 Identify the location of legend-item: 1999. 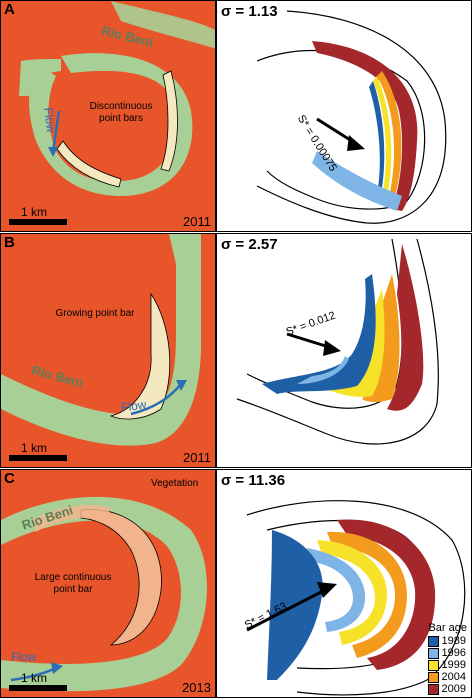
(447, 665).